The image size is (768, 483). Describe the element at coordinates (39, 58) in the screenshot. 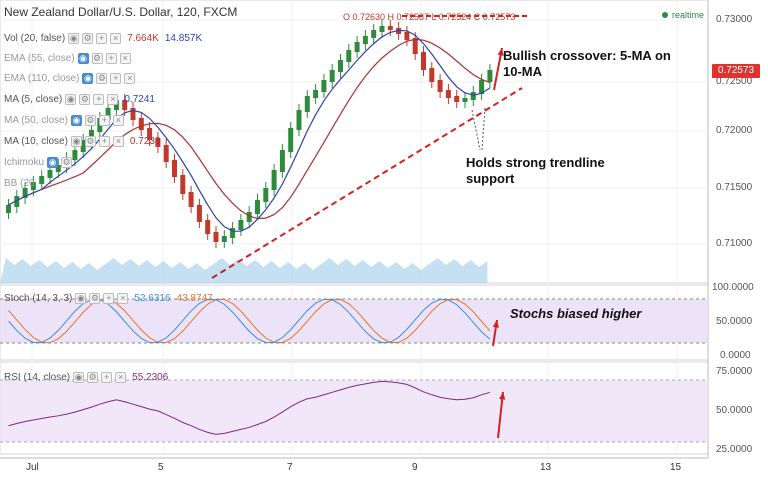

I see `legend-ema55-label: EMA (55, close)` at that location.